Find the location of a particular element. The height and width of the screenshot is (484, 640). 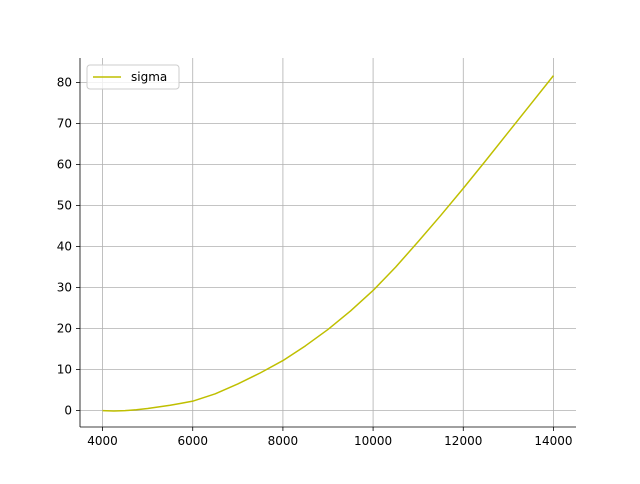

x-tick-label: 4000 is located at coordinates (102, 441).